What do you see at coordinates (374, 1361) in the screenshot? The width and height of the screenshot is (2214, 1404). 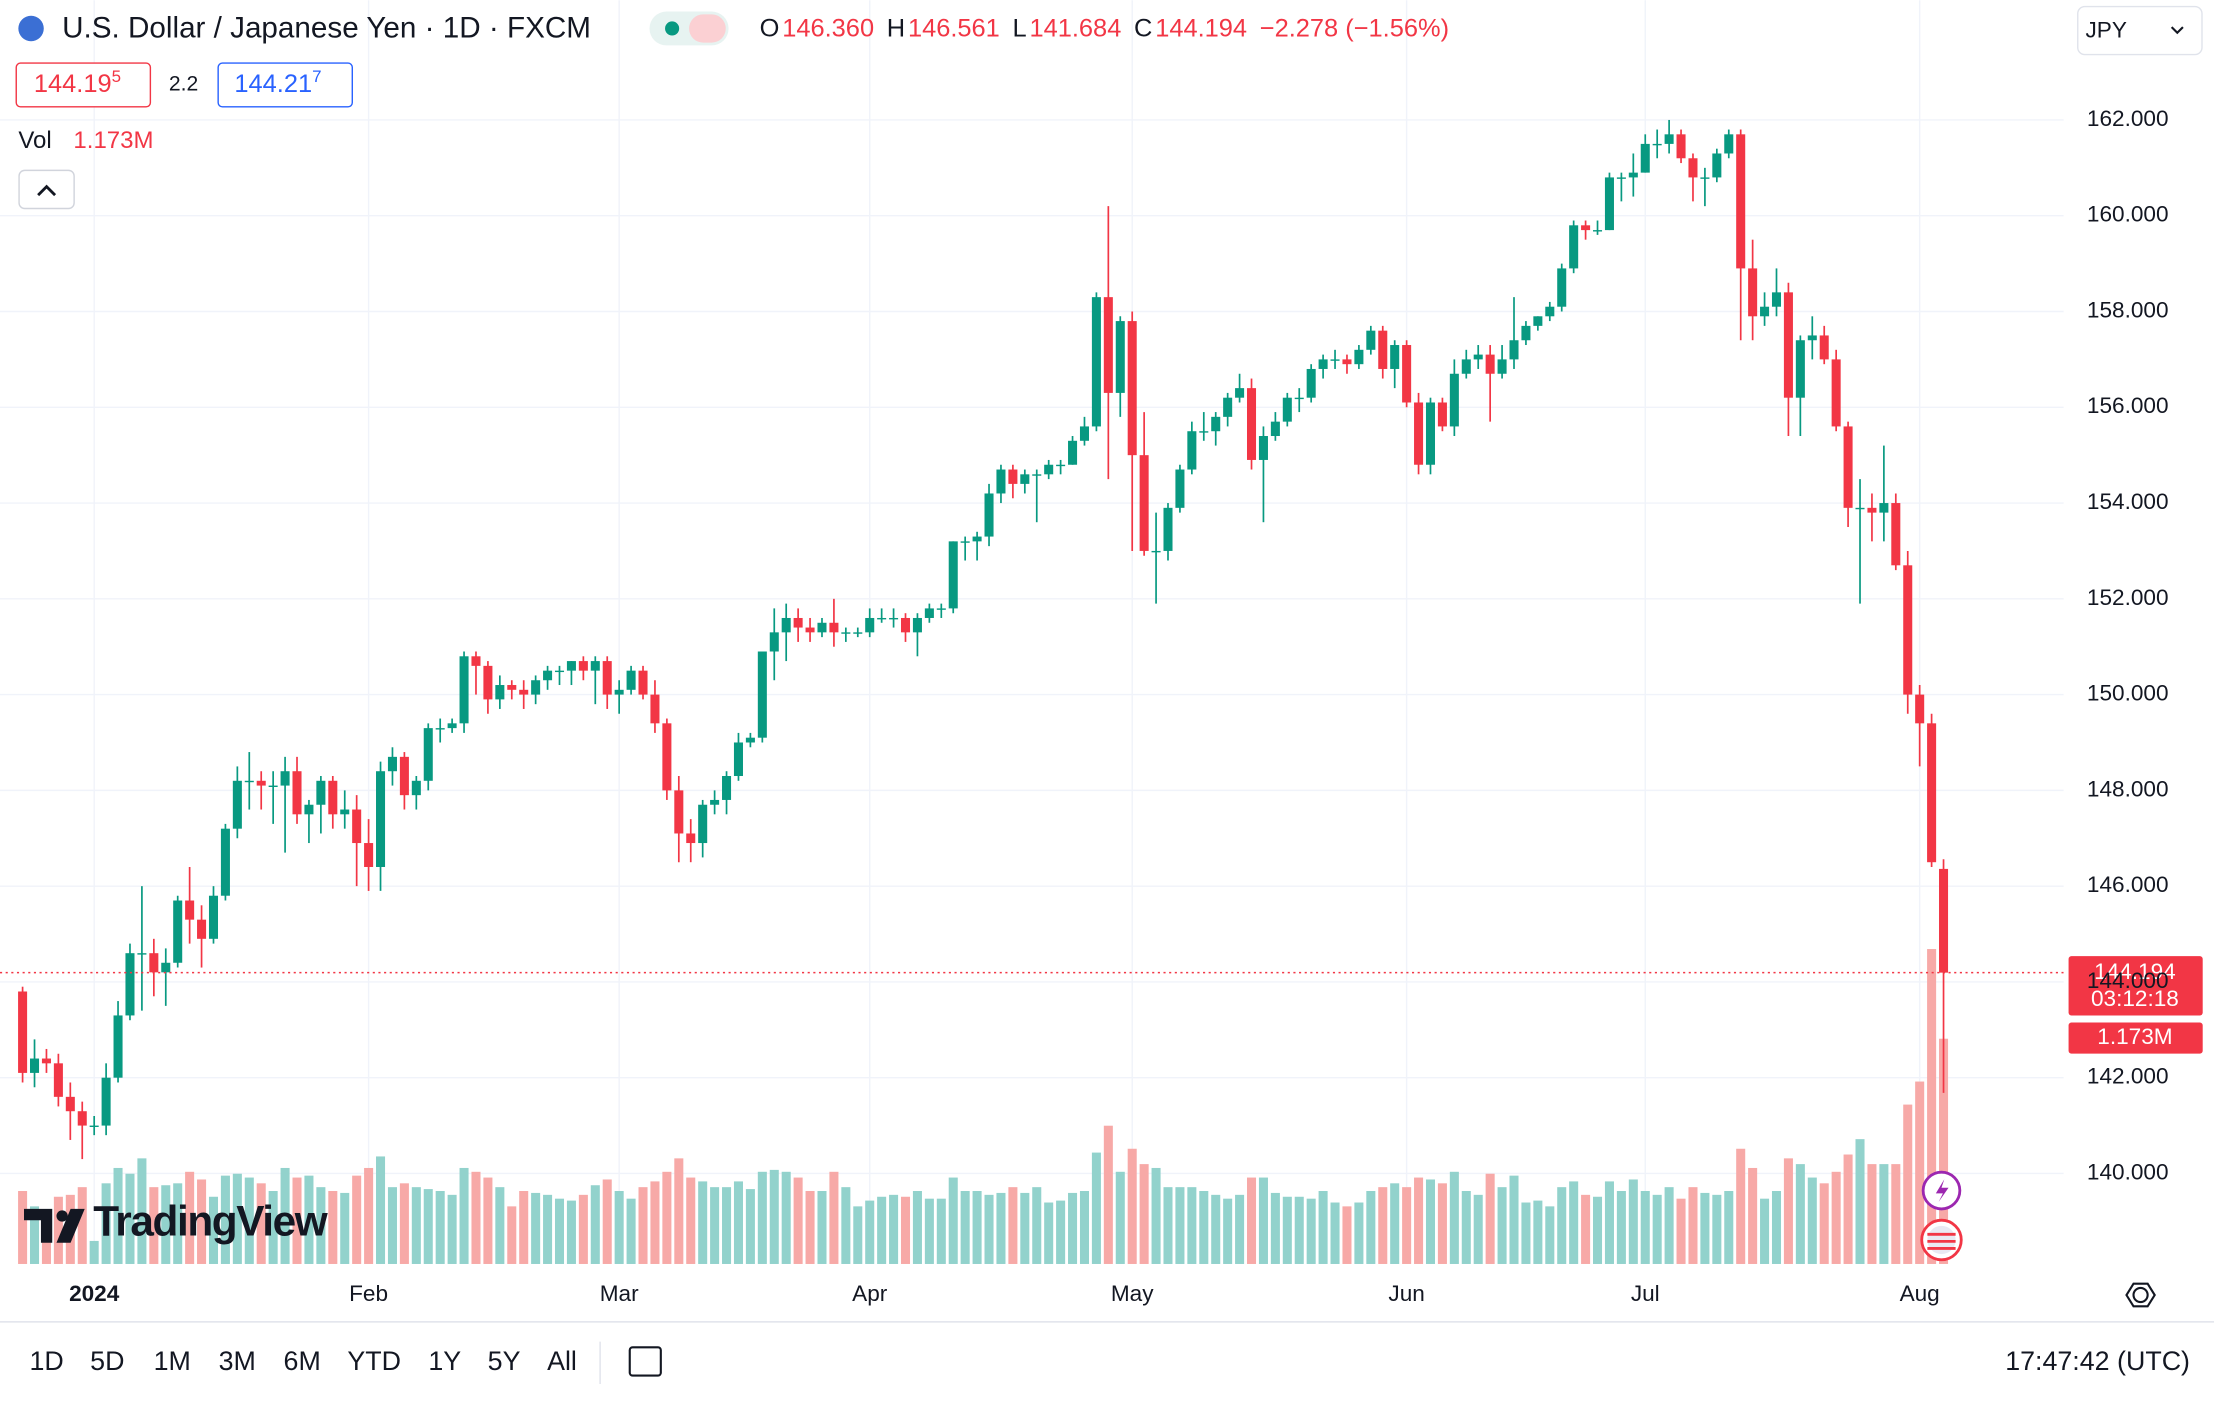 I see `range-button: YTD` at bounding box center [374, 1361].